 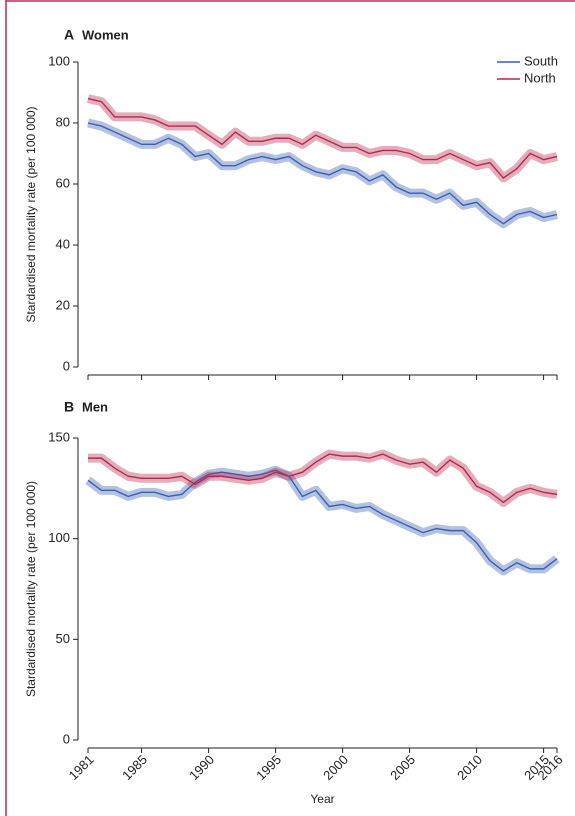 What do you see at coordinates (322, 799) in the screenshot?
I see `x-axis-label: Year` at bounding box center [322, 799].